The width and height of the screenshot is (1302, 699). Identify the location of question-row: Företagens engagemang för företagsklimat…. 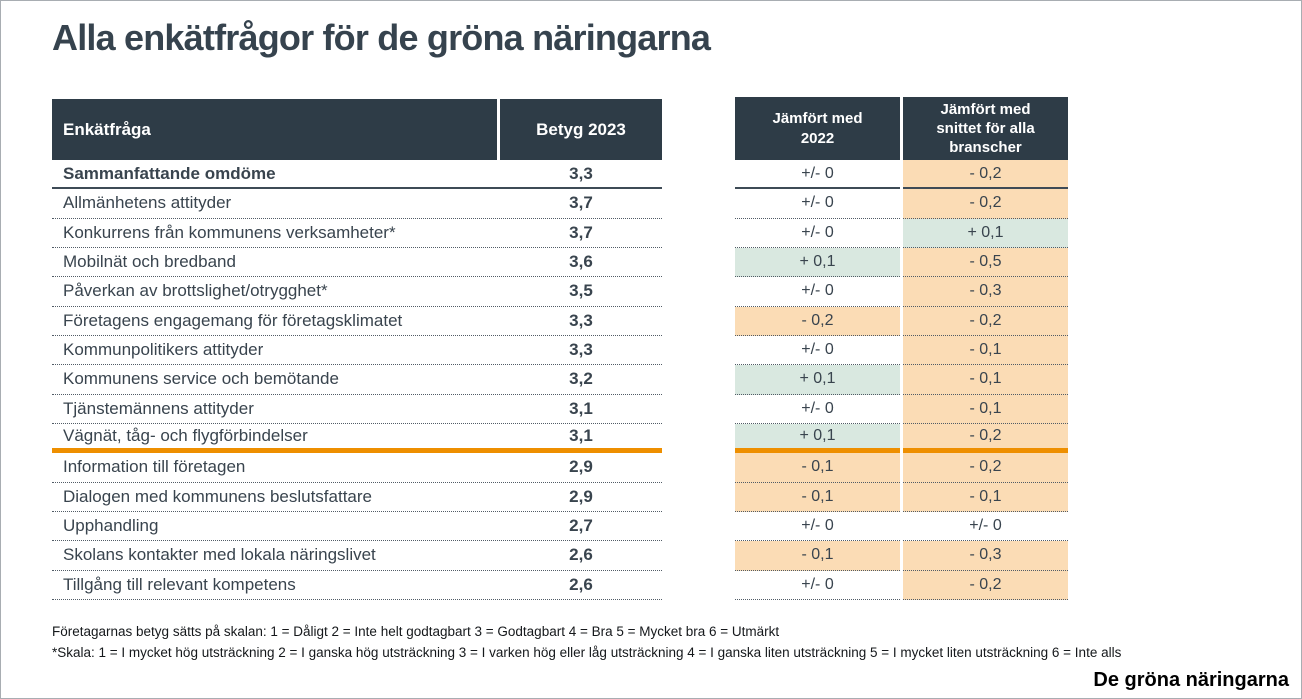
(357, 321).